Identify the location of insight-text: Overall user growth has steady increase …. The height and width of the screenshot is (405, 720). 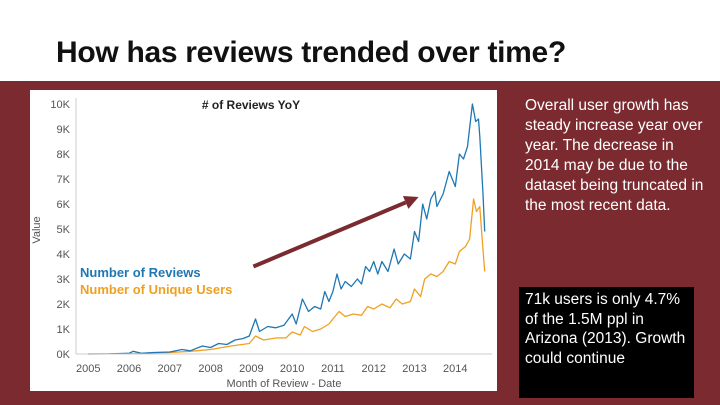
(614, 155).